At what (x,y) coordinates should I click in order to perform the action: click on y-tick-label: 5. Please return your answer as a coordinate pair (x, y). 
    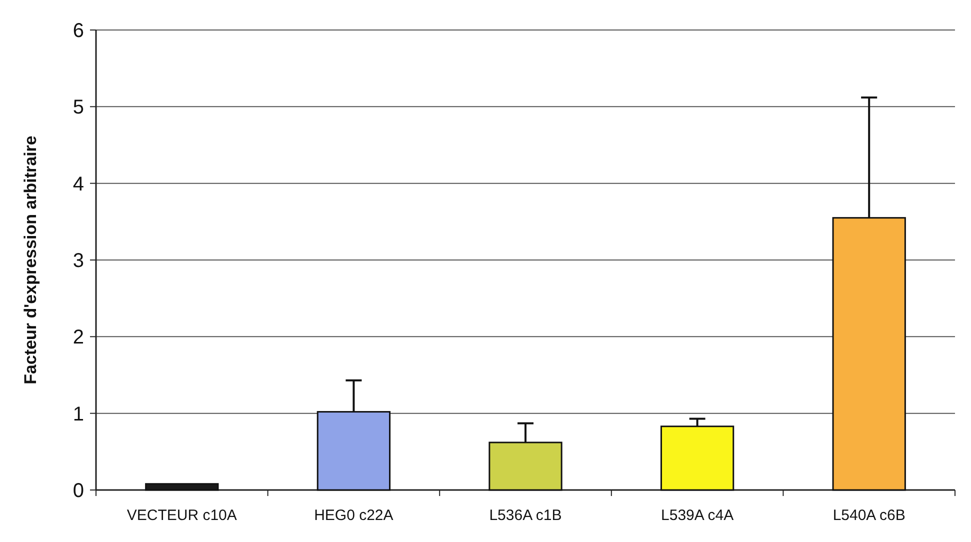
    Looking at the image, I should click on (78, 107).